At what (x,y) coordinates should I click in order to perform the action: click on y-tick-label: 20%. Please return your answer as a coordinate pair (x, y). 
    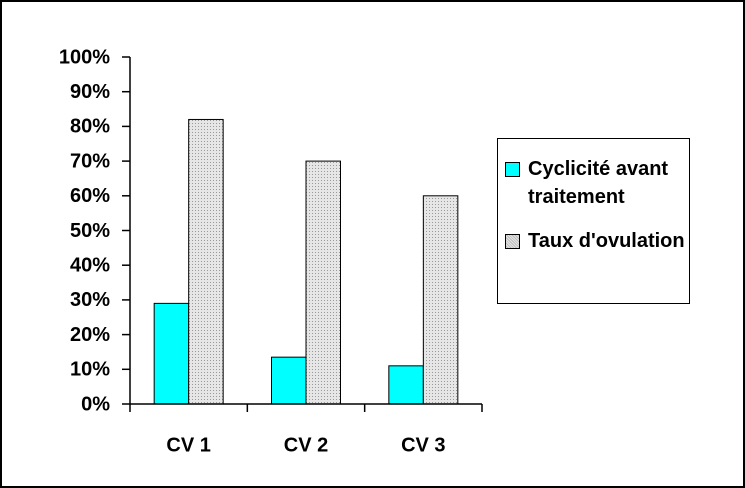
    Looking at the image, I should click on (90, 335).